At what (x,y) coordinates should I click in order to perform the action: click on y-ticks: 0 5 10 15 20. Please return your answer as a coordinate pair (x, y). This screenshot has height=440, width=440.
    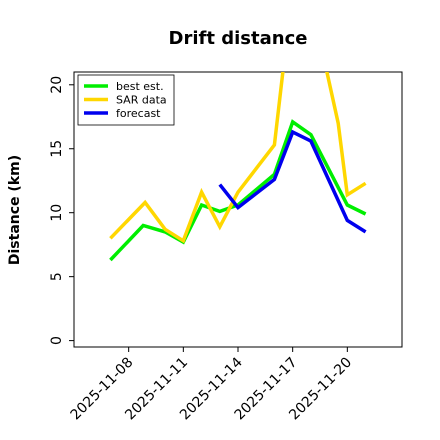
    Looking at the image, I should click on (61, 210).